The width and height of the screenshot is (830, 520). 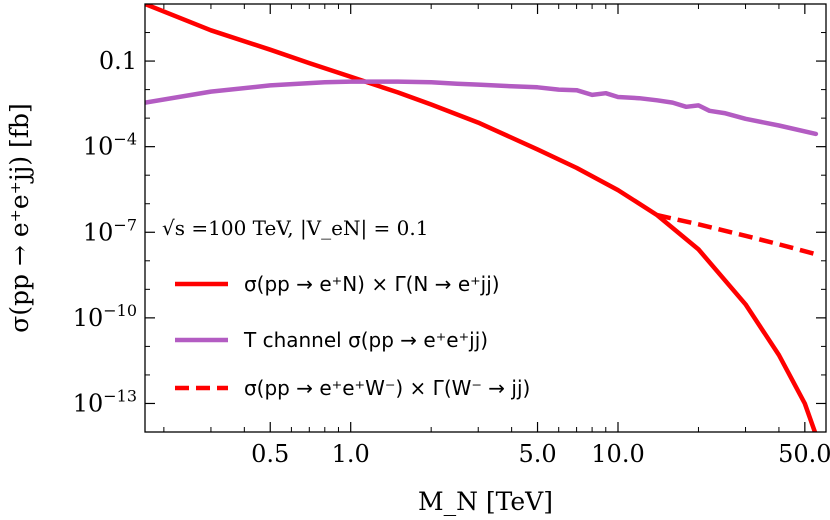 I want to click on legend-label-1: T channel σ(pp → e⁺e⁺jj), so click(x=365, y=340).